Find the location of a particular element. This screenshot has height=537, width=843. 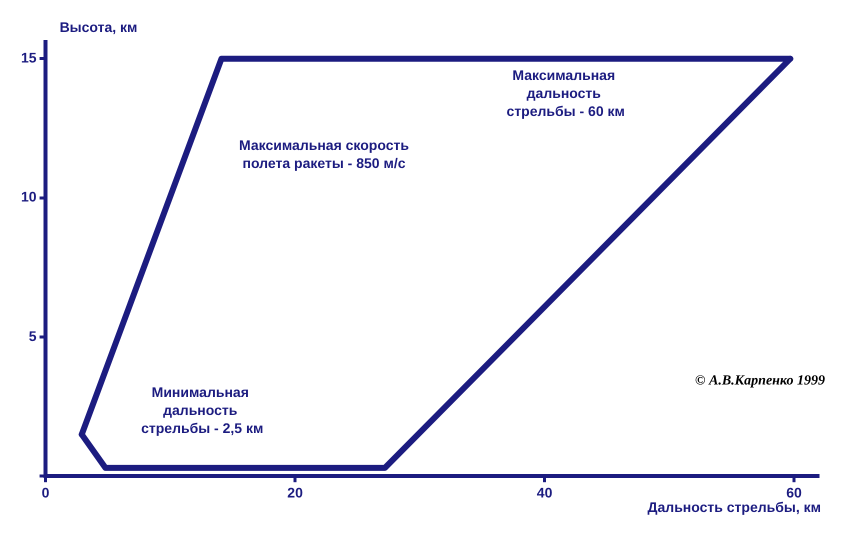

annotation: Минимальная дальность стрельбы - 2,5 км is located at coordinates (200, 410).